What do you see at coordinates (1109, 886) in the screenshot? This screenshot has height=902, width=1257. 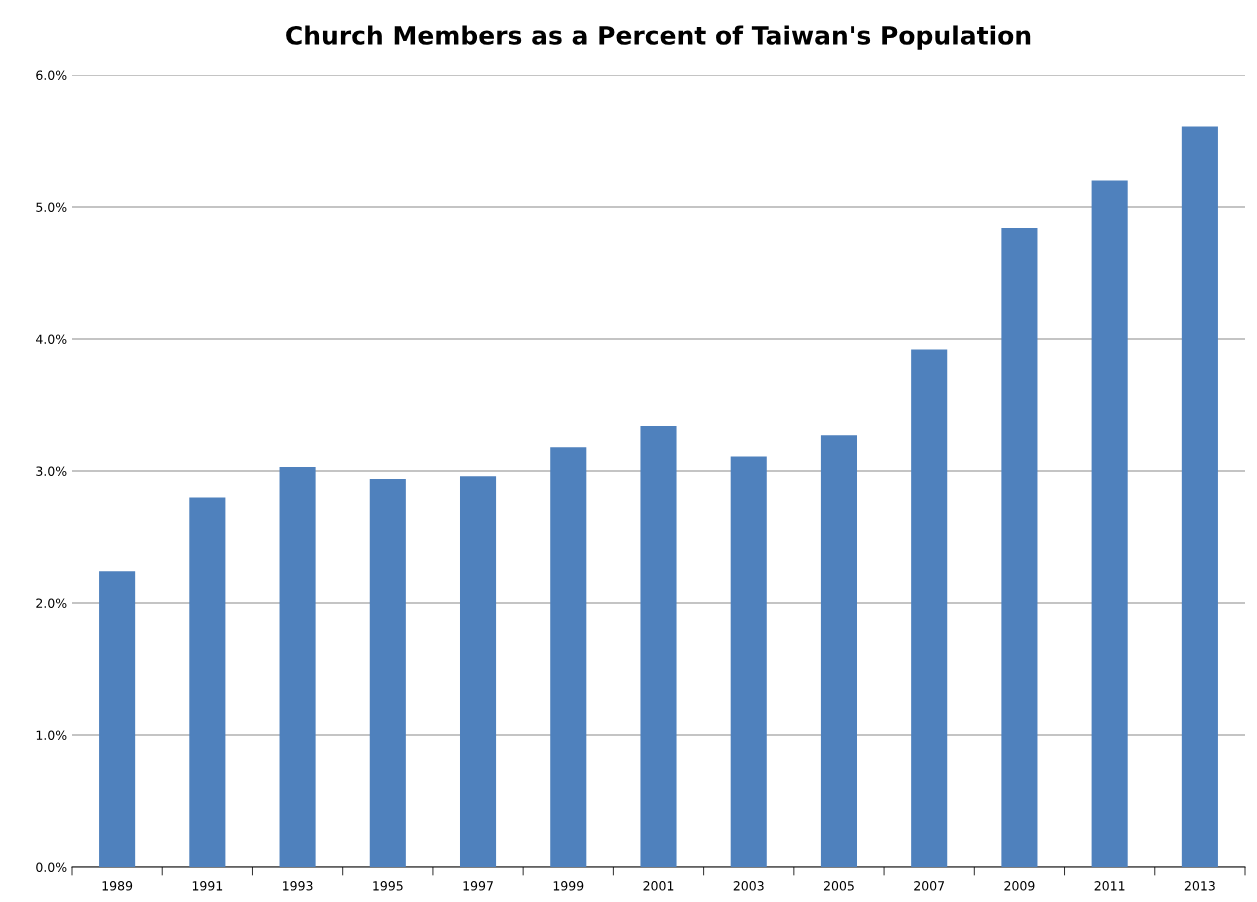 I see `x-tick-label: 2011` at bounding box center [1109, 886].